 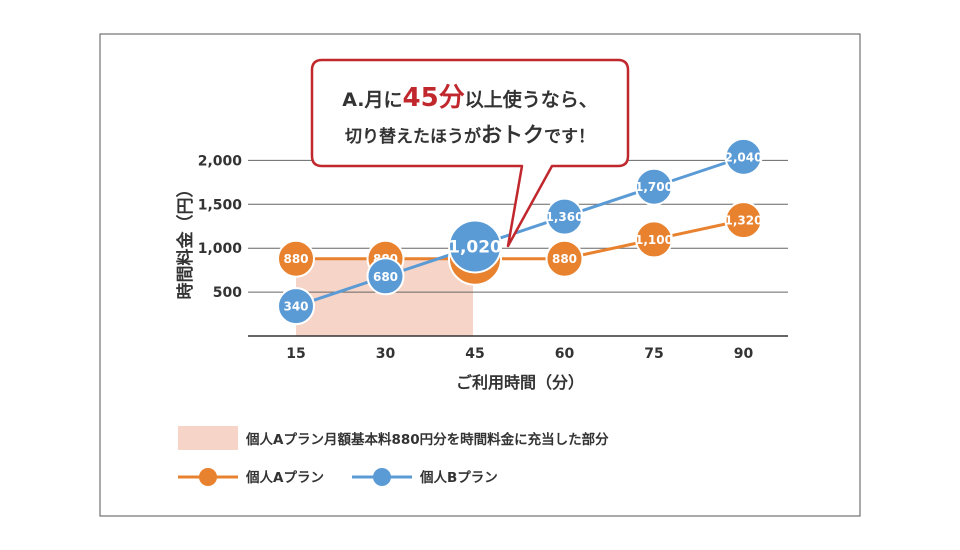 What do you see at coordinates (220, 227) in the screenshot?
I see `y-tick-labels: 500 1,000 1,500 2,000` at bounding box center [220, 227].